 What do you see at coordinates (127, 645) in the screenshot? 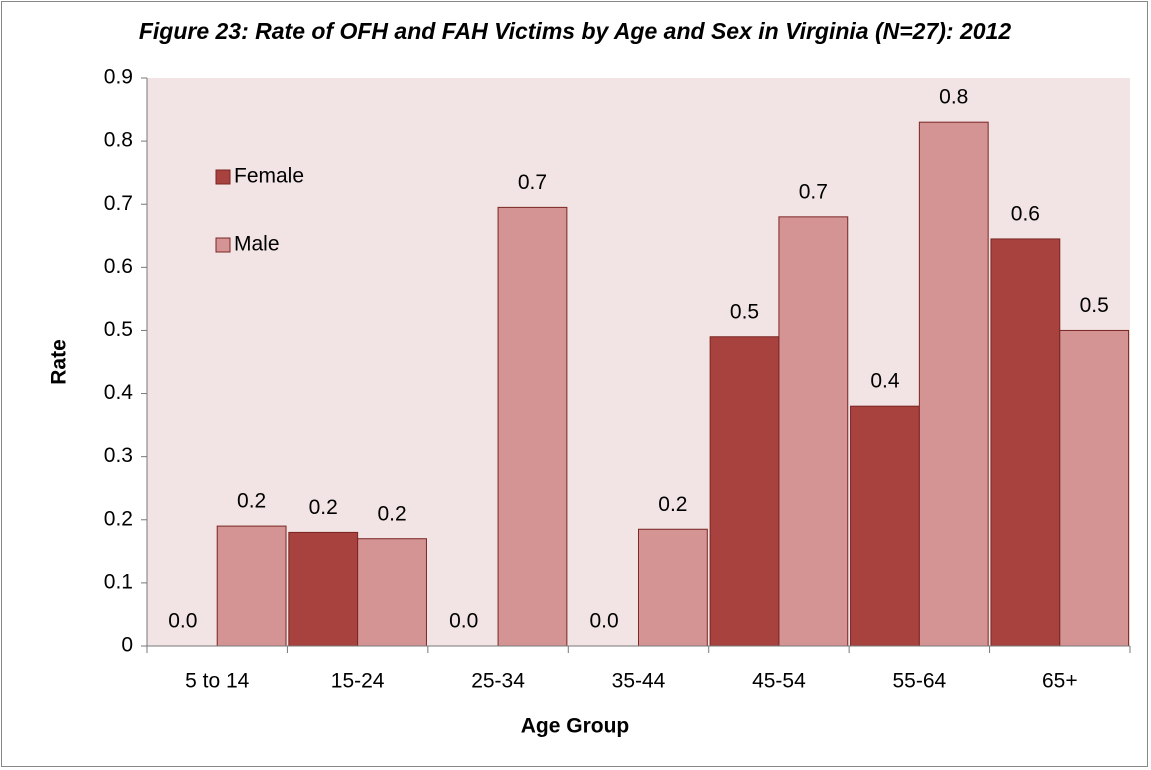
I see `y-tick-label: 0` at bounding box center [127, 645].